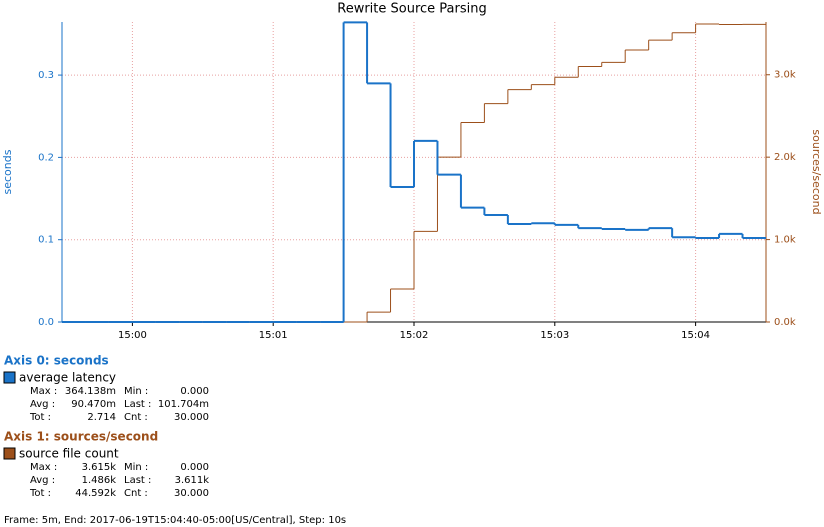 This screenshot has width=824, height=527. What do you see at coordinates (816, 171) in the screenshot?
I see `y2-axis-label: sources/second` at bounding box center [816, 171].